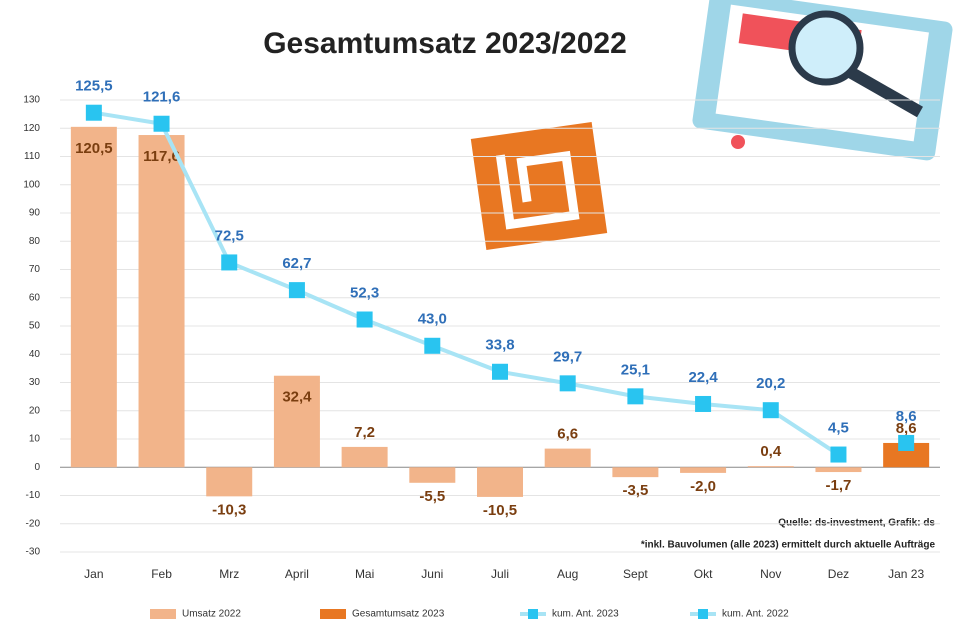 The image size is (960, 635). What do you see at coordinates (822, 80) in the screenshot?
I see `illustration` at bounding box center [822, 80].